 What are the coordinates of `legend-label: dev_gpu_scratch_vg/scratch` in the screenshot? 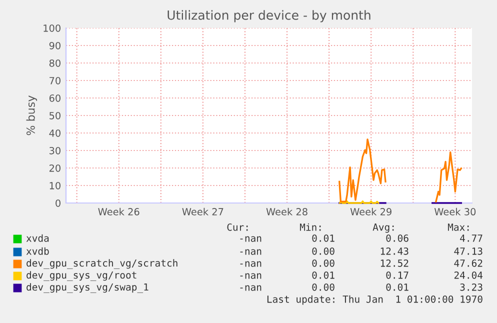 It's located at (102, 264).